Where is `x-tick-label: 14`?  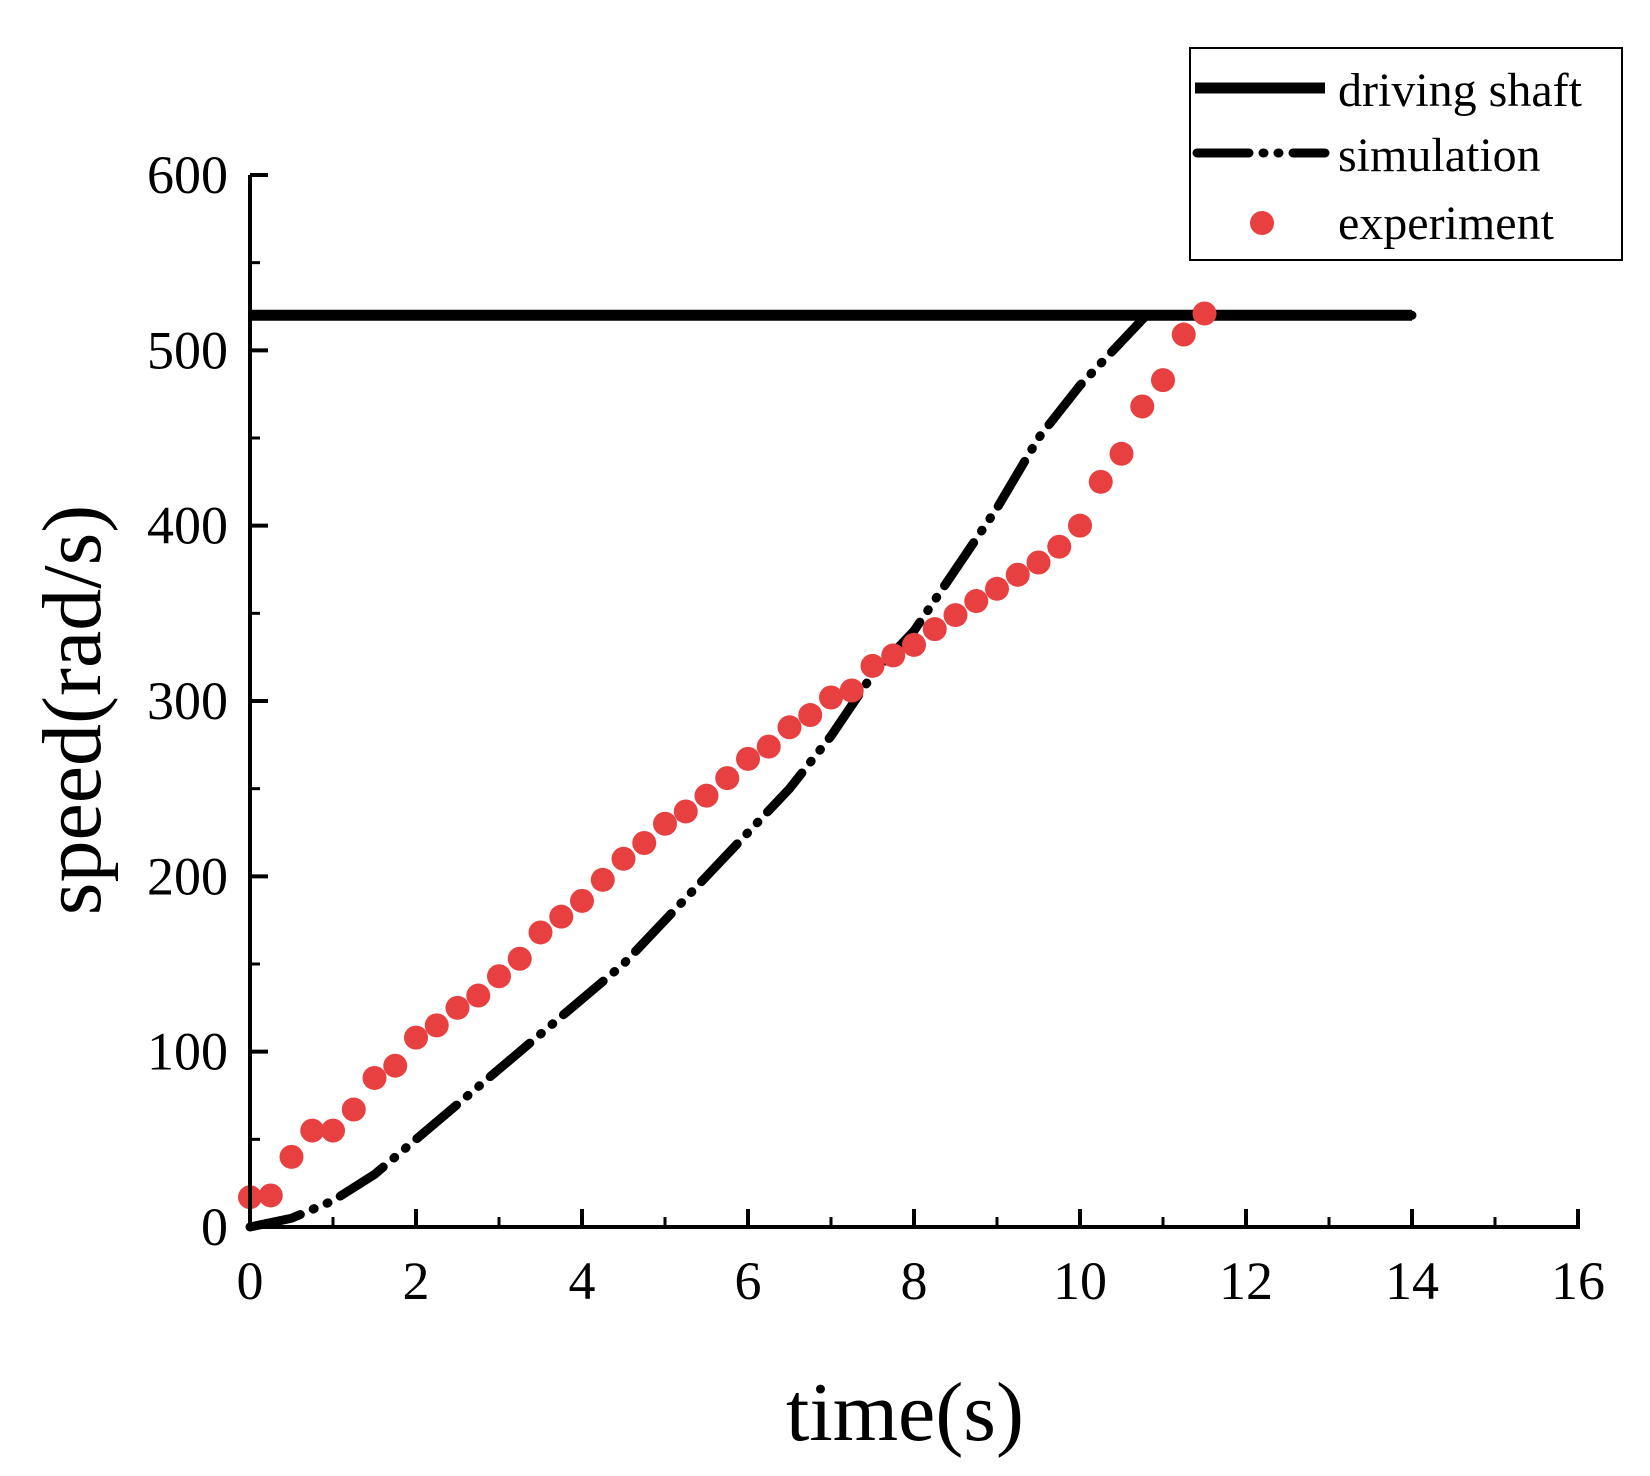 x-tick-label: 14 is located at coordinates (1412, 1281).